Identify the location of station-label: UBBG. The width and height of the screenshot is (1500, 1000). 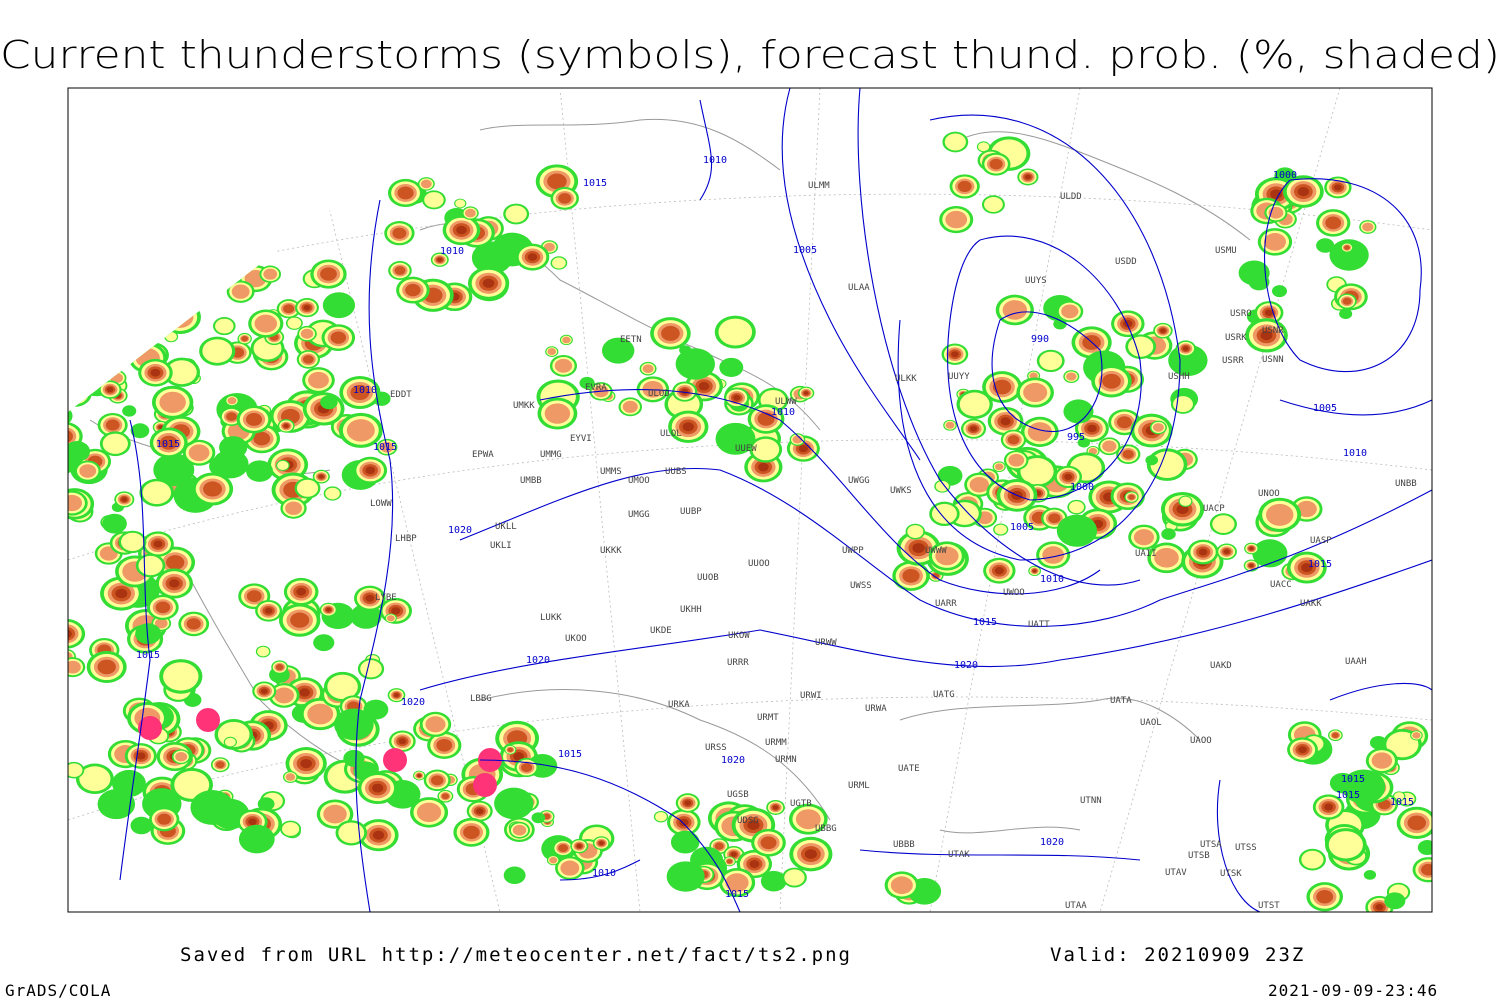
(826, 829).